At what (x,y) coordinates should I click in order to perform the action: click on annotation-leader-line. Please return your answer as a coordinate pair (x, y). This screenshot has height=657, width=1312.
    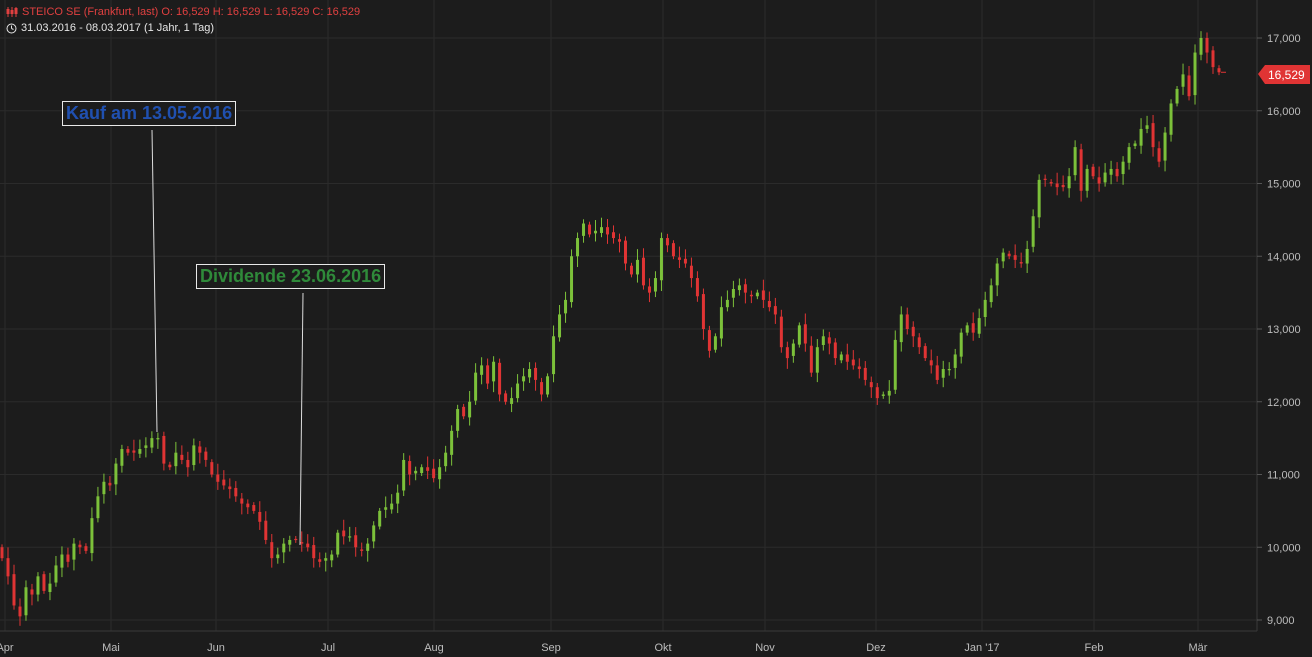
    Looking at the image, I should click on (154, 281).